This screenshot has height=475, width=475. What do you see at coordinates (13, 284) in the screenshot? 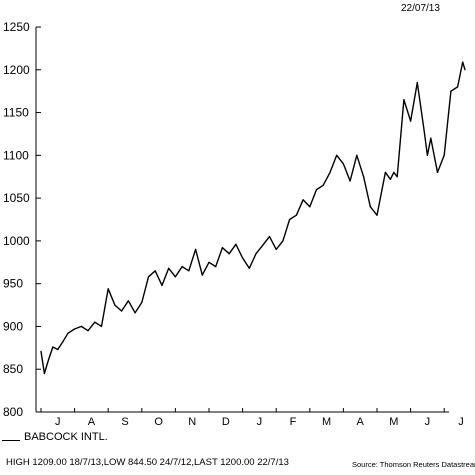
I see `y-tick-label: 950` at bounding box center [13, 284].